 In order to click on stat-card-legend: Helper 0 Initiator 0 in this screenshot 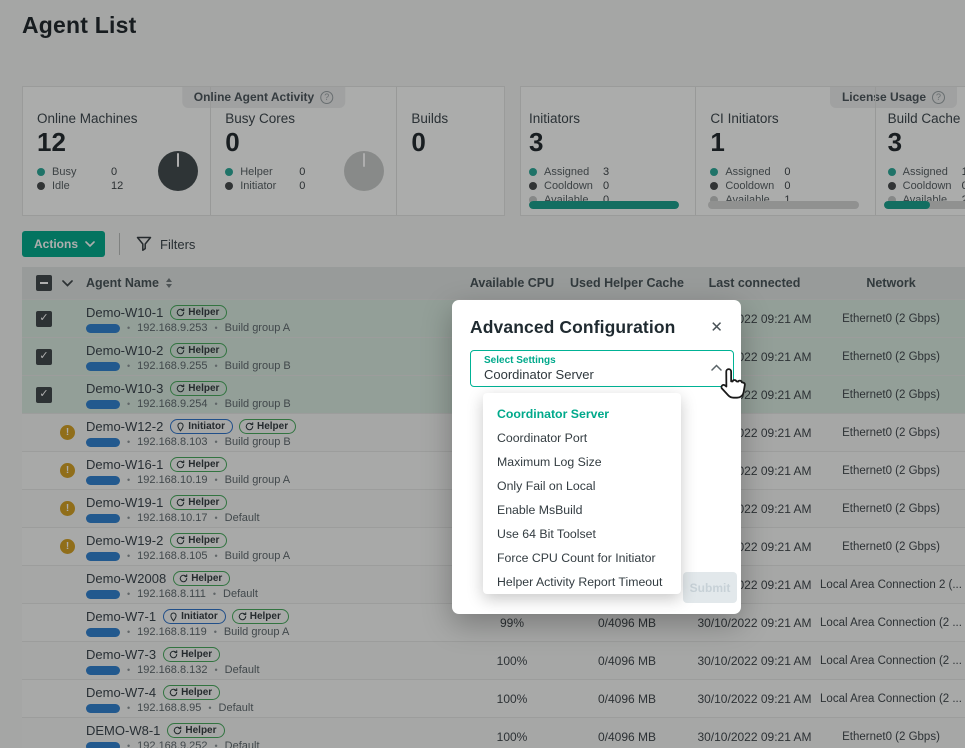, I will do `click(305, 179)`.